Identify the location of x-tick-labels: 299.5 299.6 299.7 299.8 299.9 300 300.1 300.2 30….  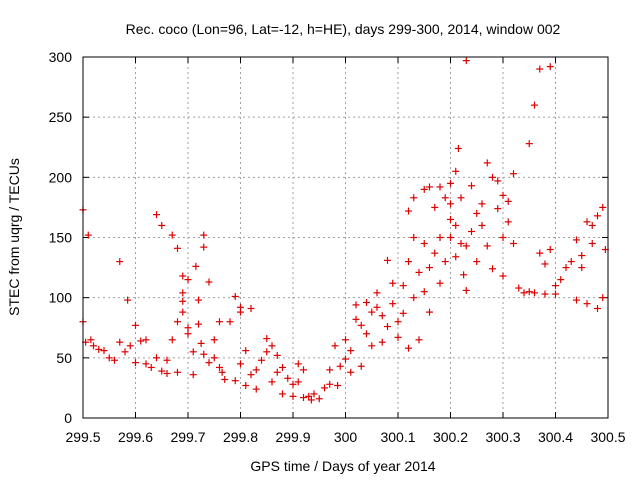
(345, 437).